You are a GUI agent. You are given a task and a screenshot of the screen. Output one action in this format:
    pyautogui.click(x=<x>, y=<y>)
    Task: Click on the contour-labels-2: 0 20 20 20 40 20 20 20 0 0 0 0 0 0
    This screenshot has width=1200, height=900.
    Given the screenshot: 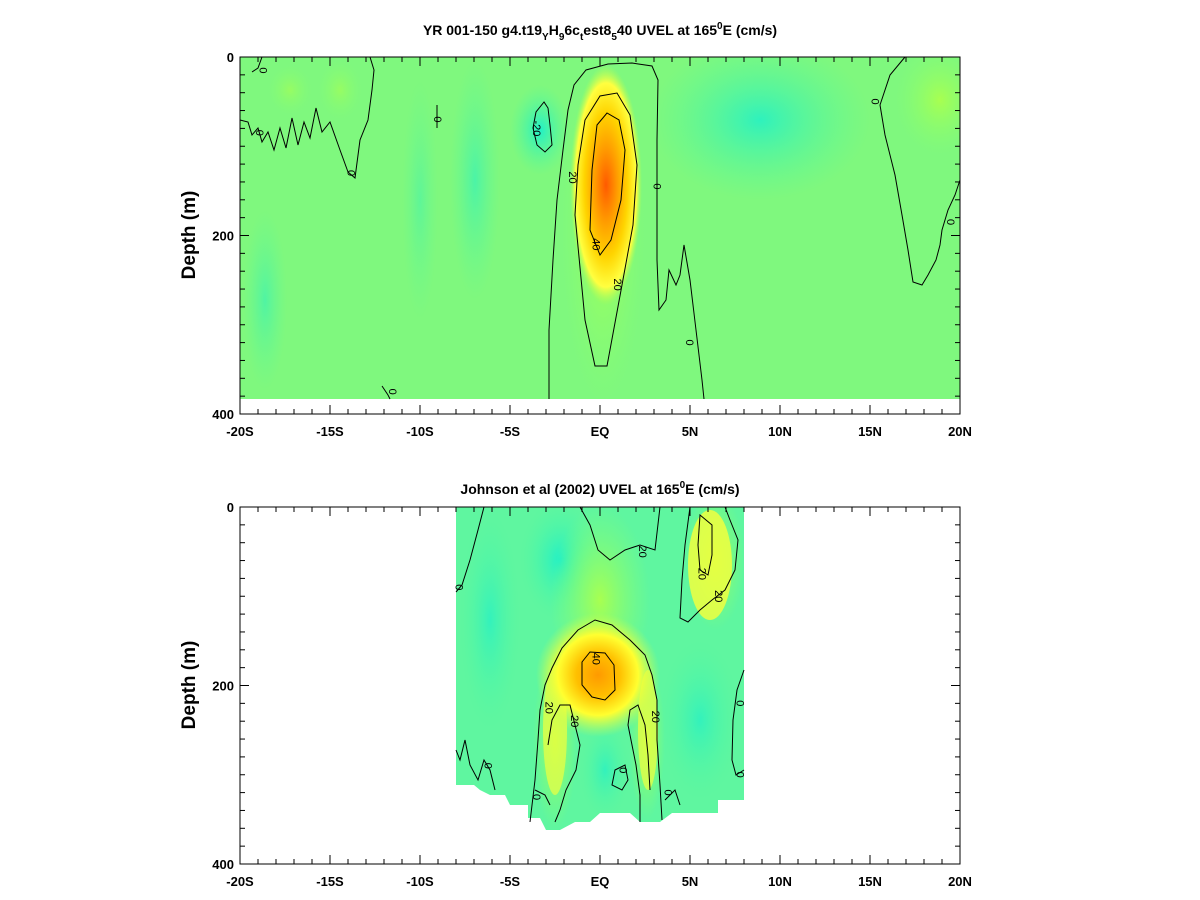 What is the action you would take?
    pyautogui.click(x=599, y=673)
    